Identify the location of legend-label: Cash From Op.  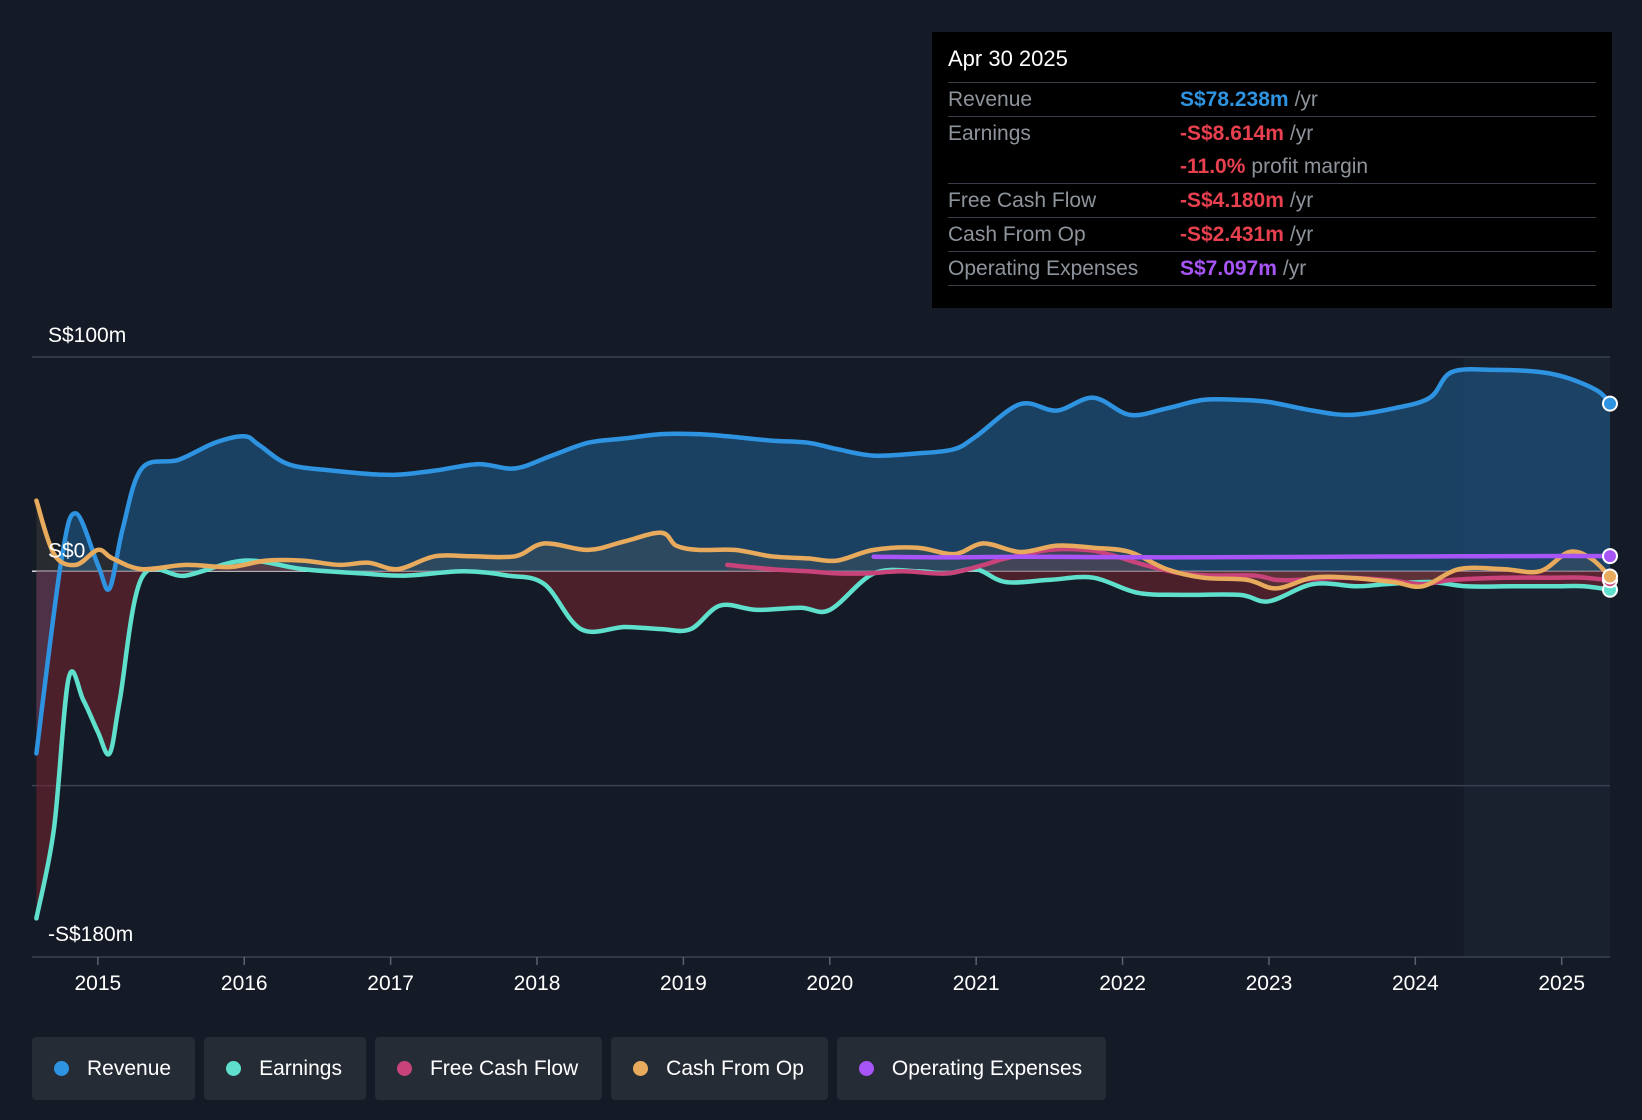
(735, 1068).